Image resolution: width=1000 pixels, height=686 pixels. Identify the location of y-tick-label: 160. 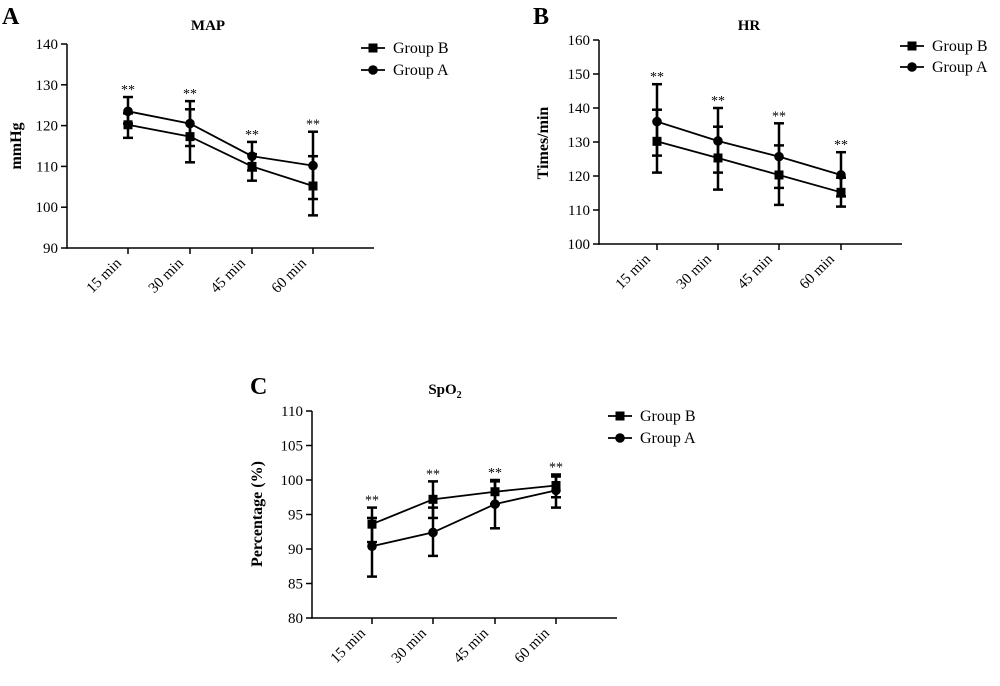
(579, 41).